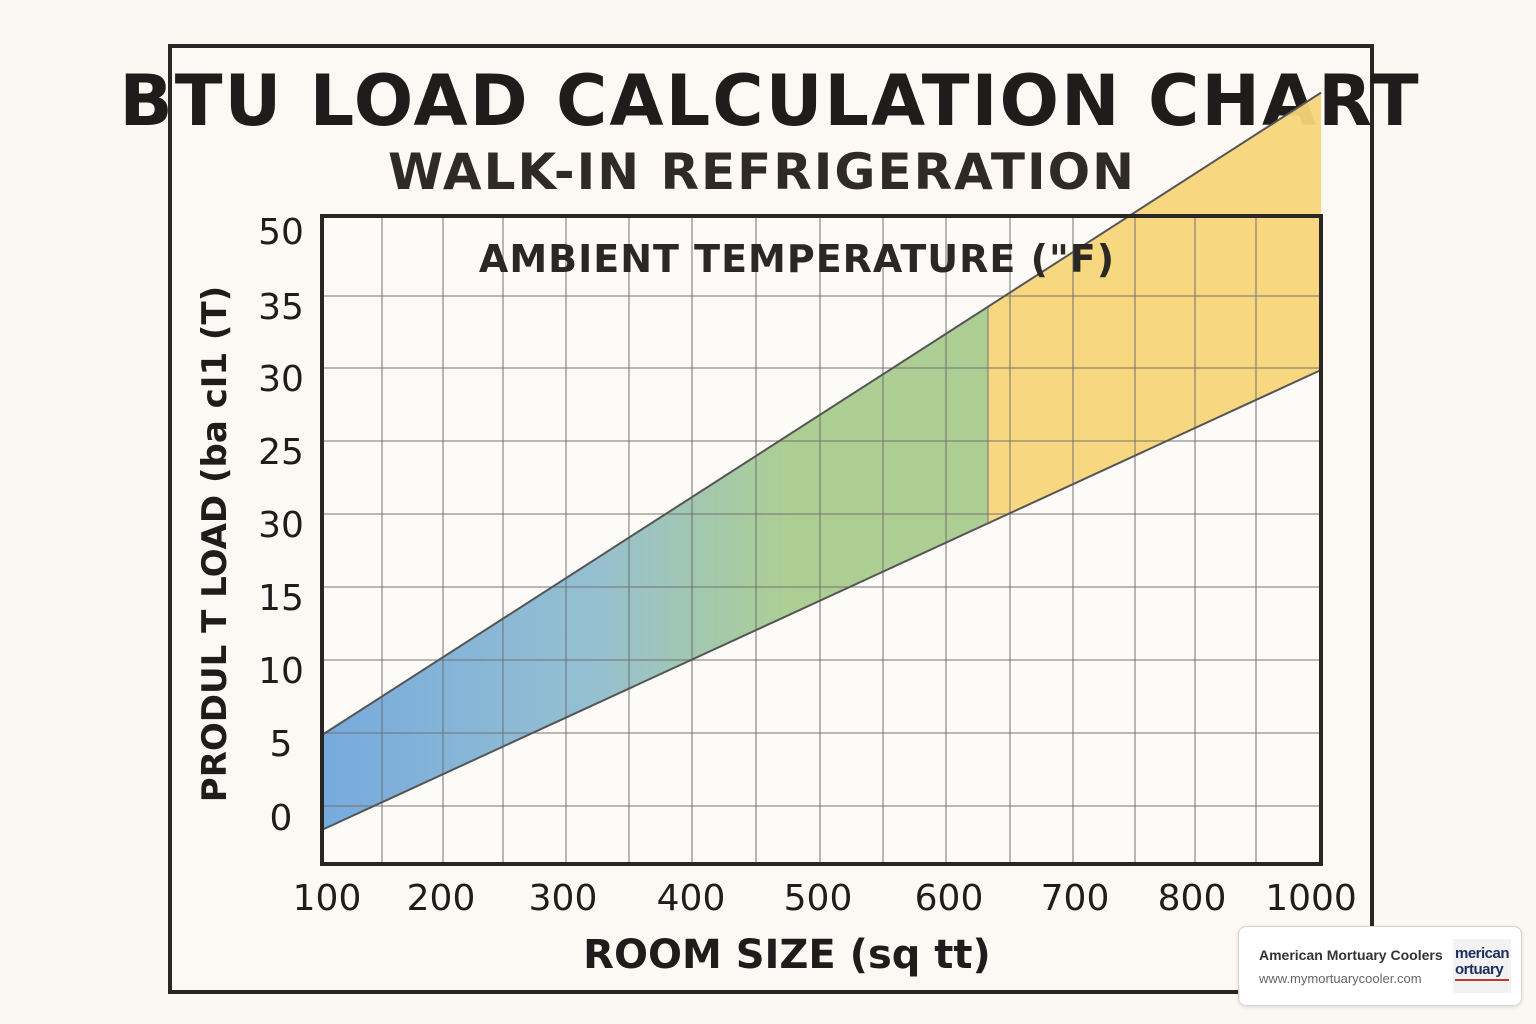 The image size is (1536, 1024). Describe the element at coordinates (818, 898) in the screenshot. I see `x-tick-label: 500` at that location.